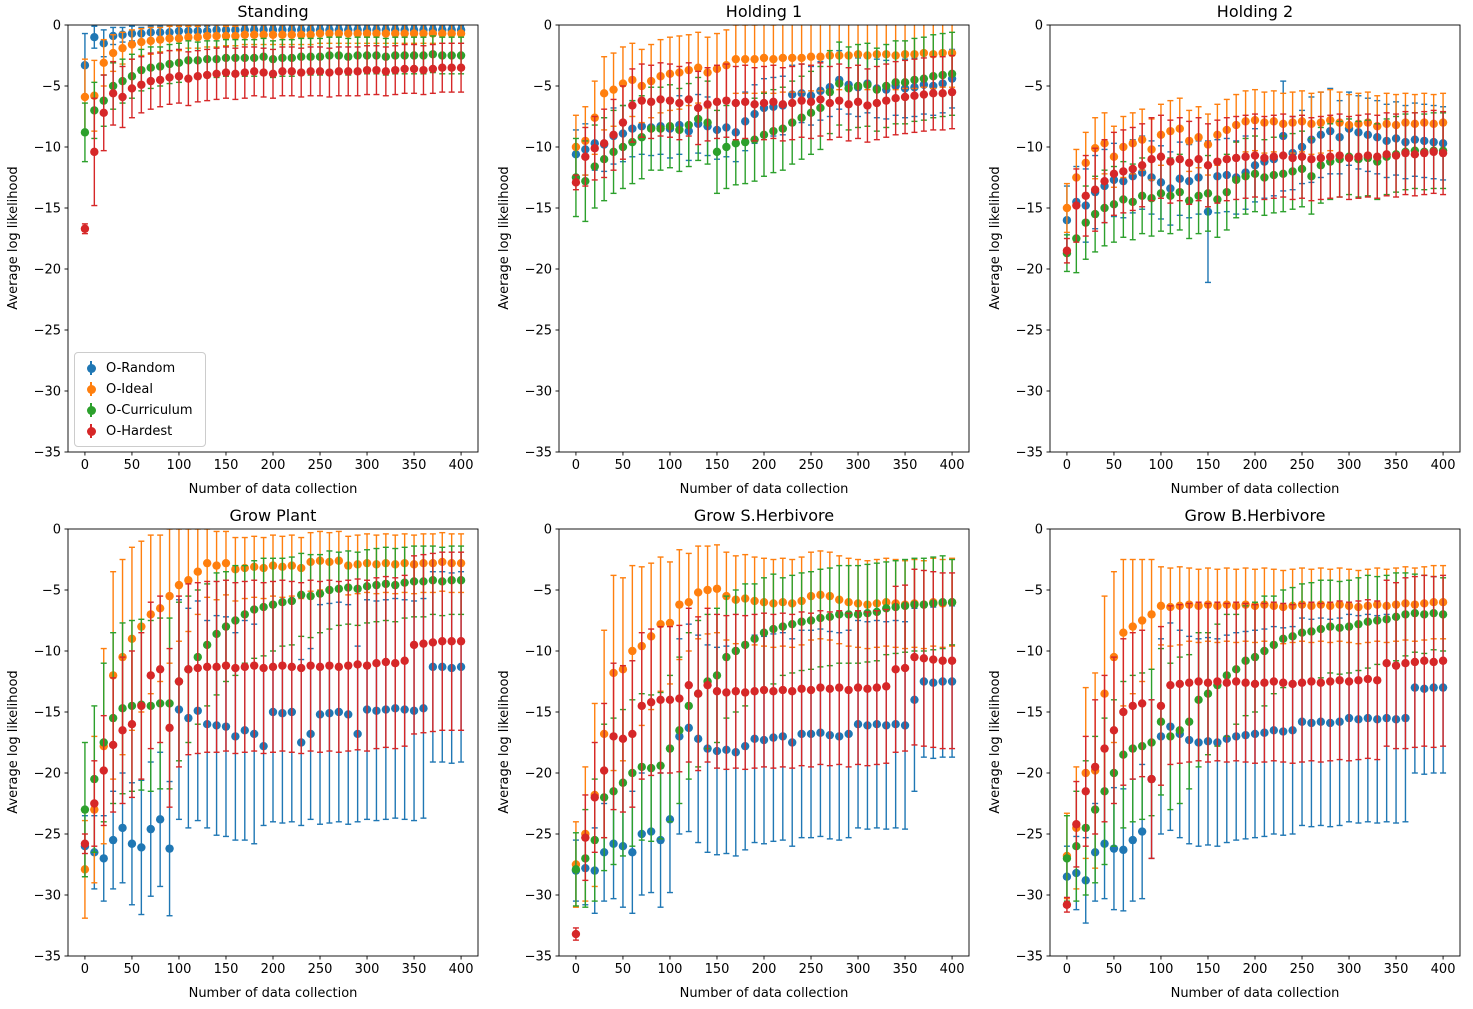  Describe the element at coordinates (149, 410) in the screenshot. I see `legend-label: O-Curriculum` at that location.